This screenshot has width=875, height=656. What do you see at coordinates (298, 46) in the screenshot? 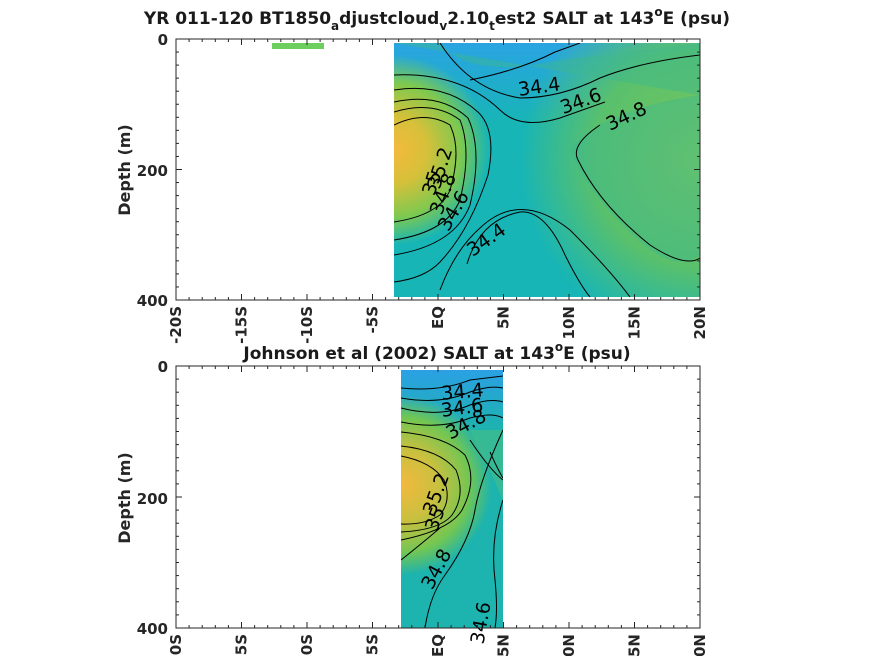
I see `panel-model-legend-bar` at bounding box center [298, 46].